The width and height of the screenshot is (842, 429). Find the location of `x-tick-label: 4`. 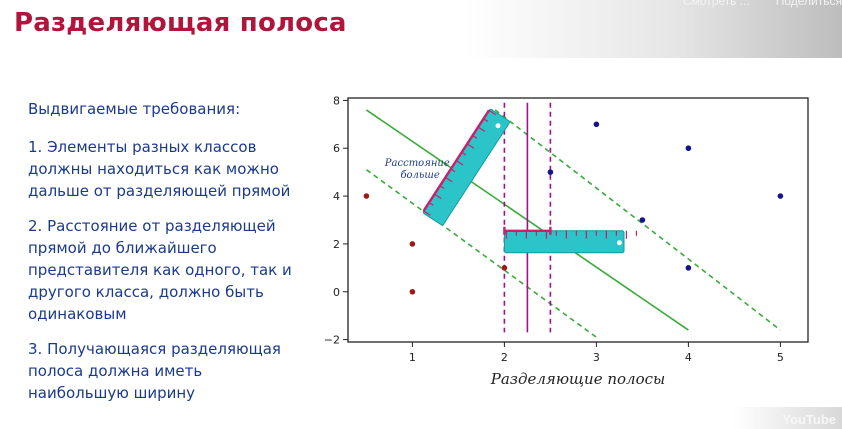

x-tick-label: 4 is located at coordinates (688, 357).